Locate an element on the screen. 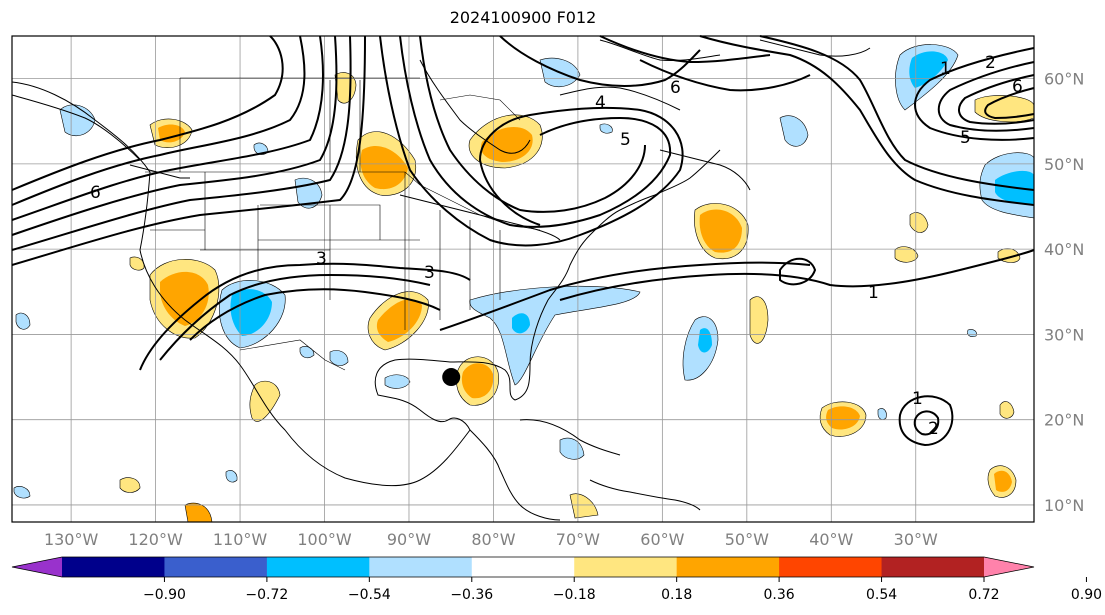 The height and width of the screenshot is (615, 1105). contour-label-4: 4 is located at coordinates (600, 103).